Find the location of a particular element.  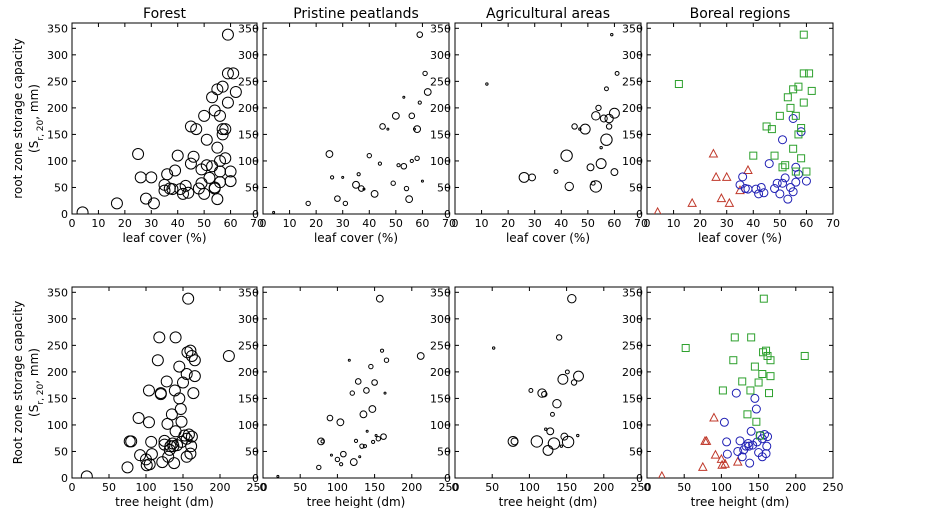

x-tick-label: 40 is located at coordinates (369, 223).